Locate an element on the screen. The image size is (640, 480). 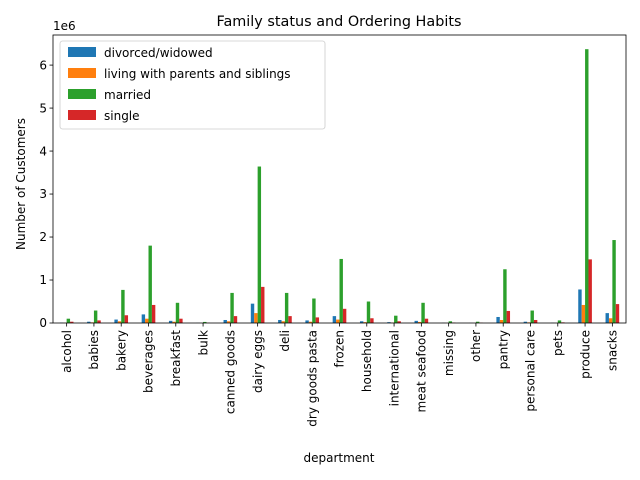
legend-label: married is located at coordinates (127, 95).